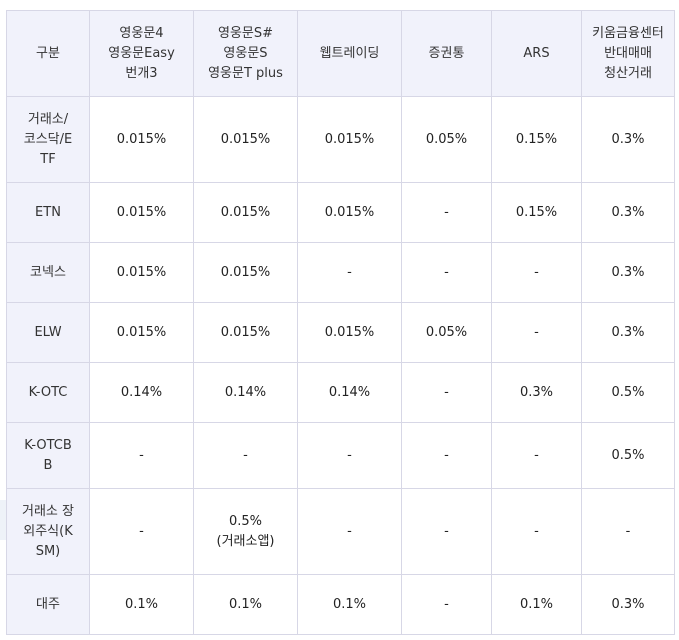 The height and width of the screenshot is (640, 679). What do you see at coordinates (3, 520) in the screenshot?
I see `left-edge-decoration` at bounding box center [3, 520].